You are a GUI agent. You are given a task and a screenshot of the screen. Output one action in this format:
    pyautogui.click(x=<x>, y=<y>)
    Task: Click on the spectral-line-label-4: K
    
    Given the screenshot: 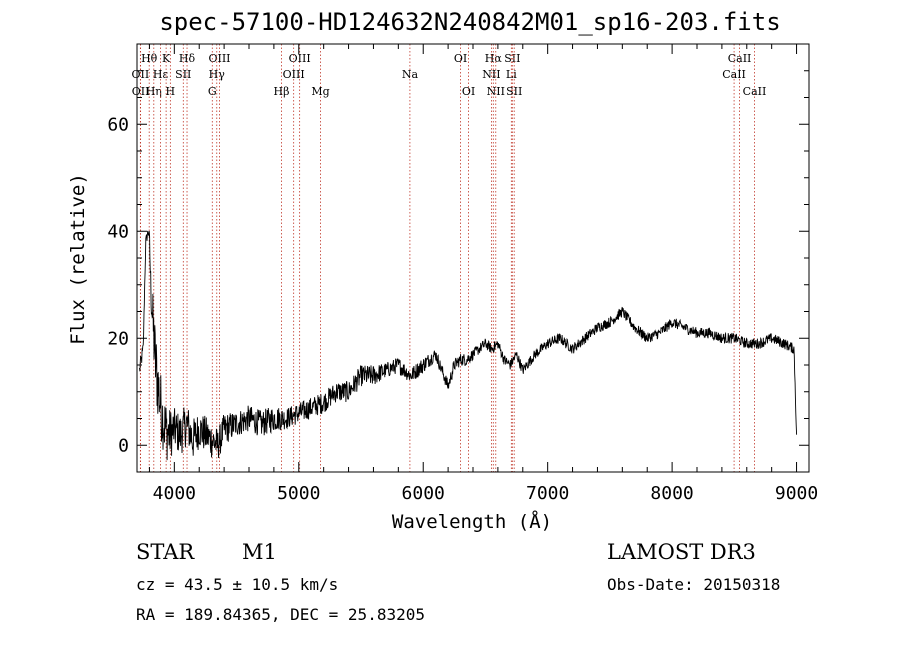 What is the action you would take?
    pyautogui.click(x=166, y=58)
    